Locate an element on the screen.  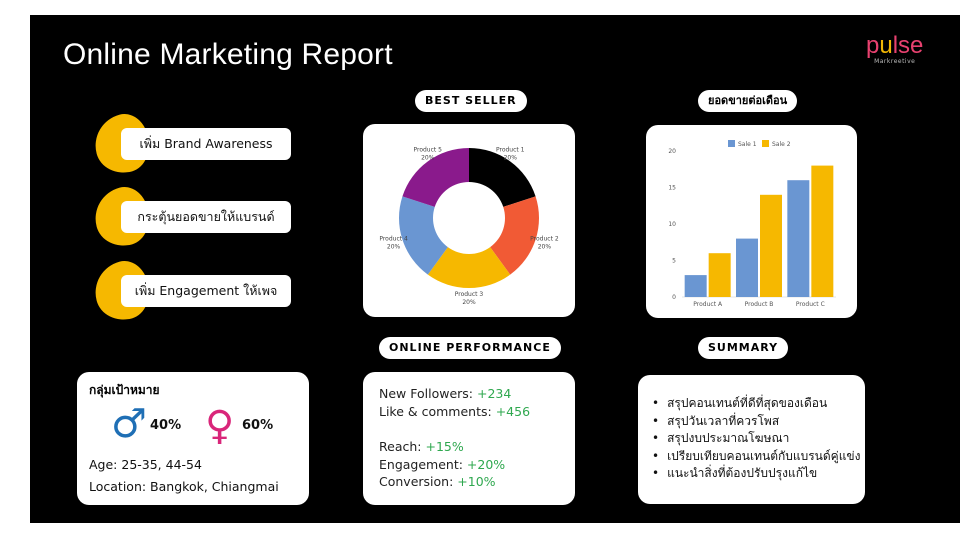
y-tick-label: 5 is located at coordinates (674, 261).